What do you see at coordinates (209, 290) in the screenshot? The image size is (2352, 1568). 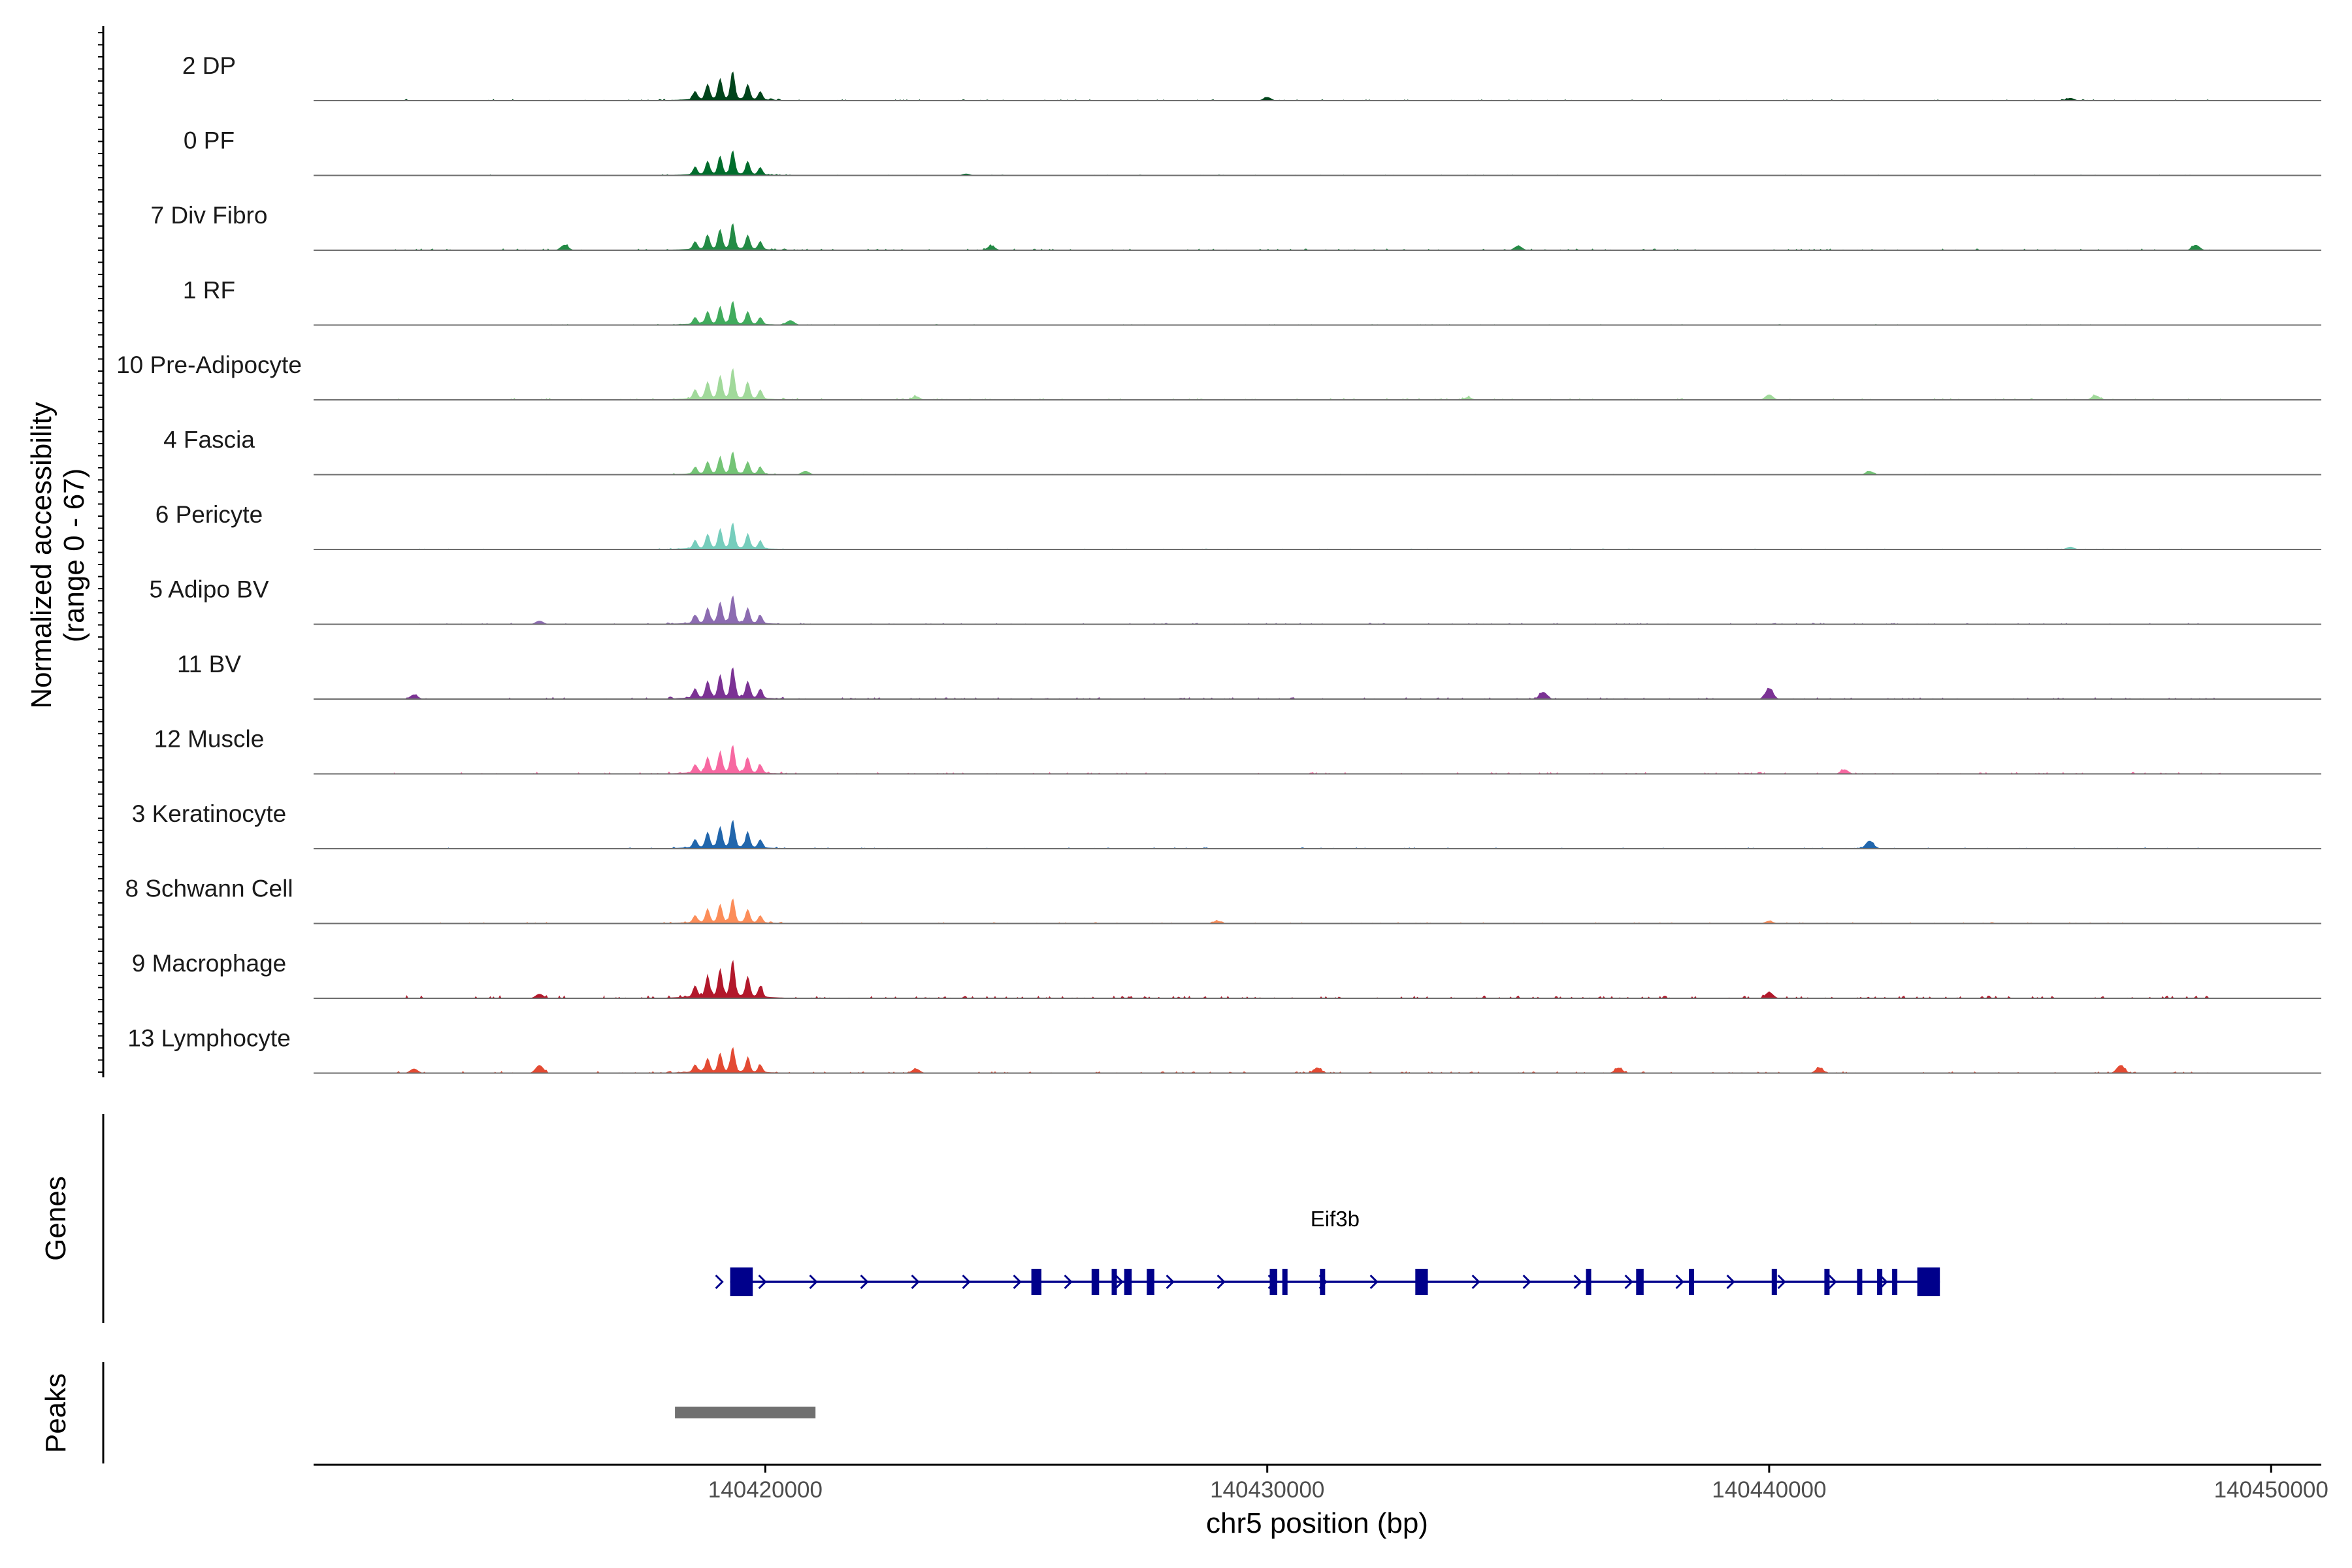 I see `track-label: 1 RF` at bounding box center [209, 290].